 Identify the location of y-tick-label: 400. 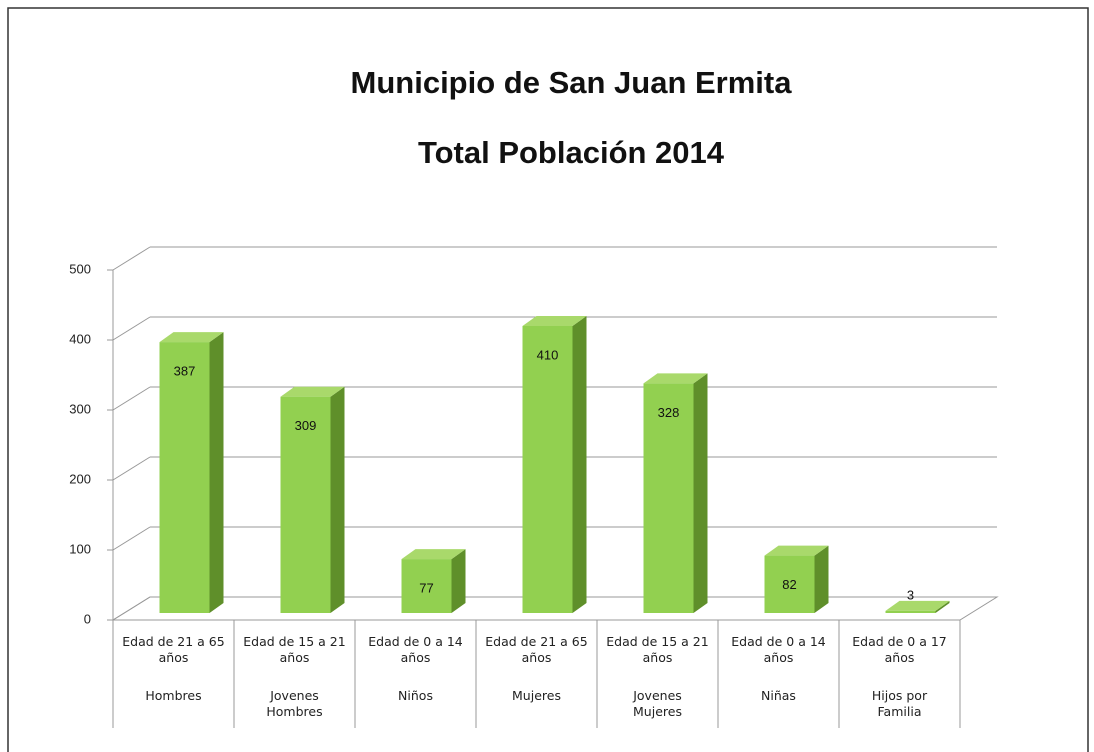
(80, 338).